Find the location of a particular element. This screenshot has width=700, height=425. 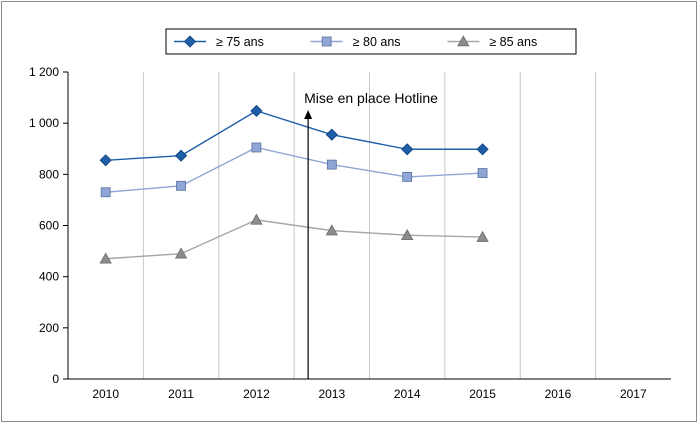

x-tick-label: 2014 is located at coordinates (407, 394).